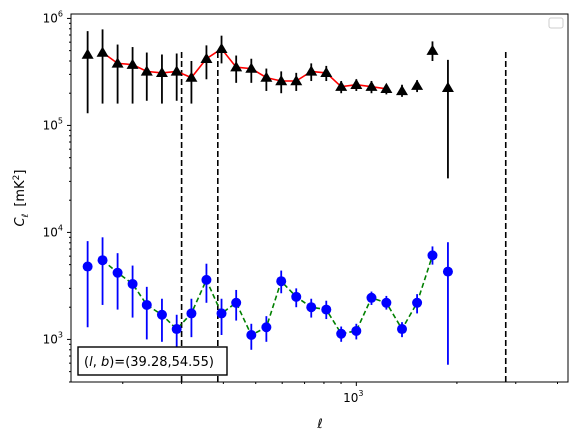 This screenshot has width=580, height=441. Describe the element at coordinates (53, 124) in the screenshot. I see `y-tick-label: 10⁵` at that location.